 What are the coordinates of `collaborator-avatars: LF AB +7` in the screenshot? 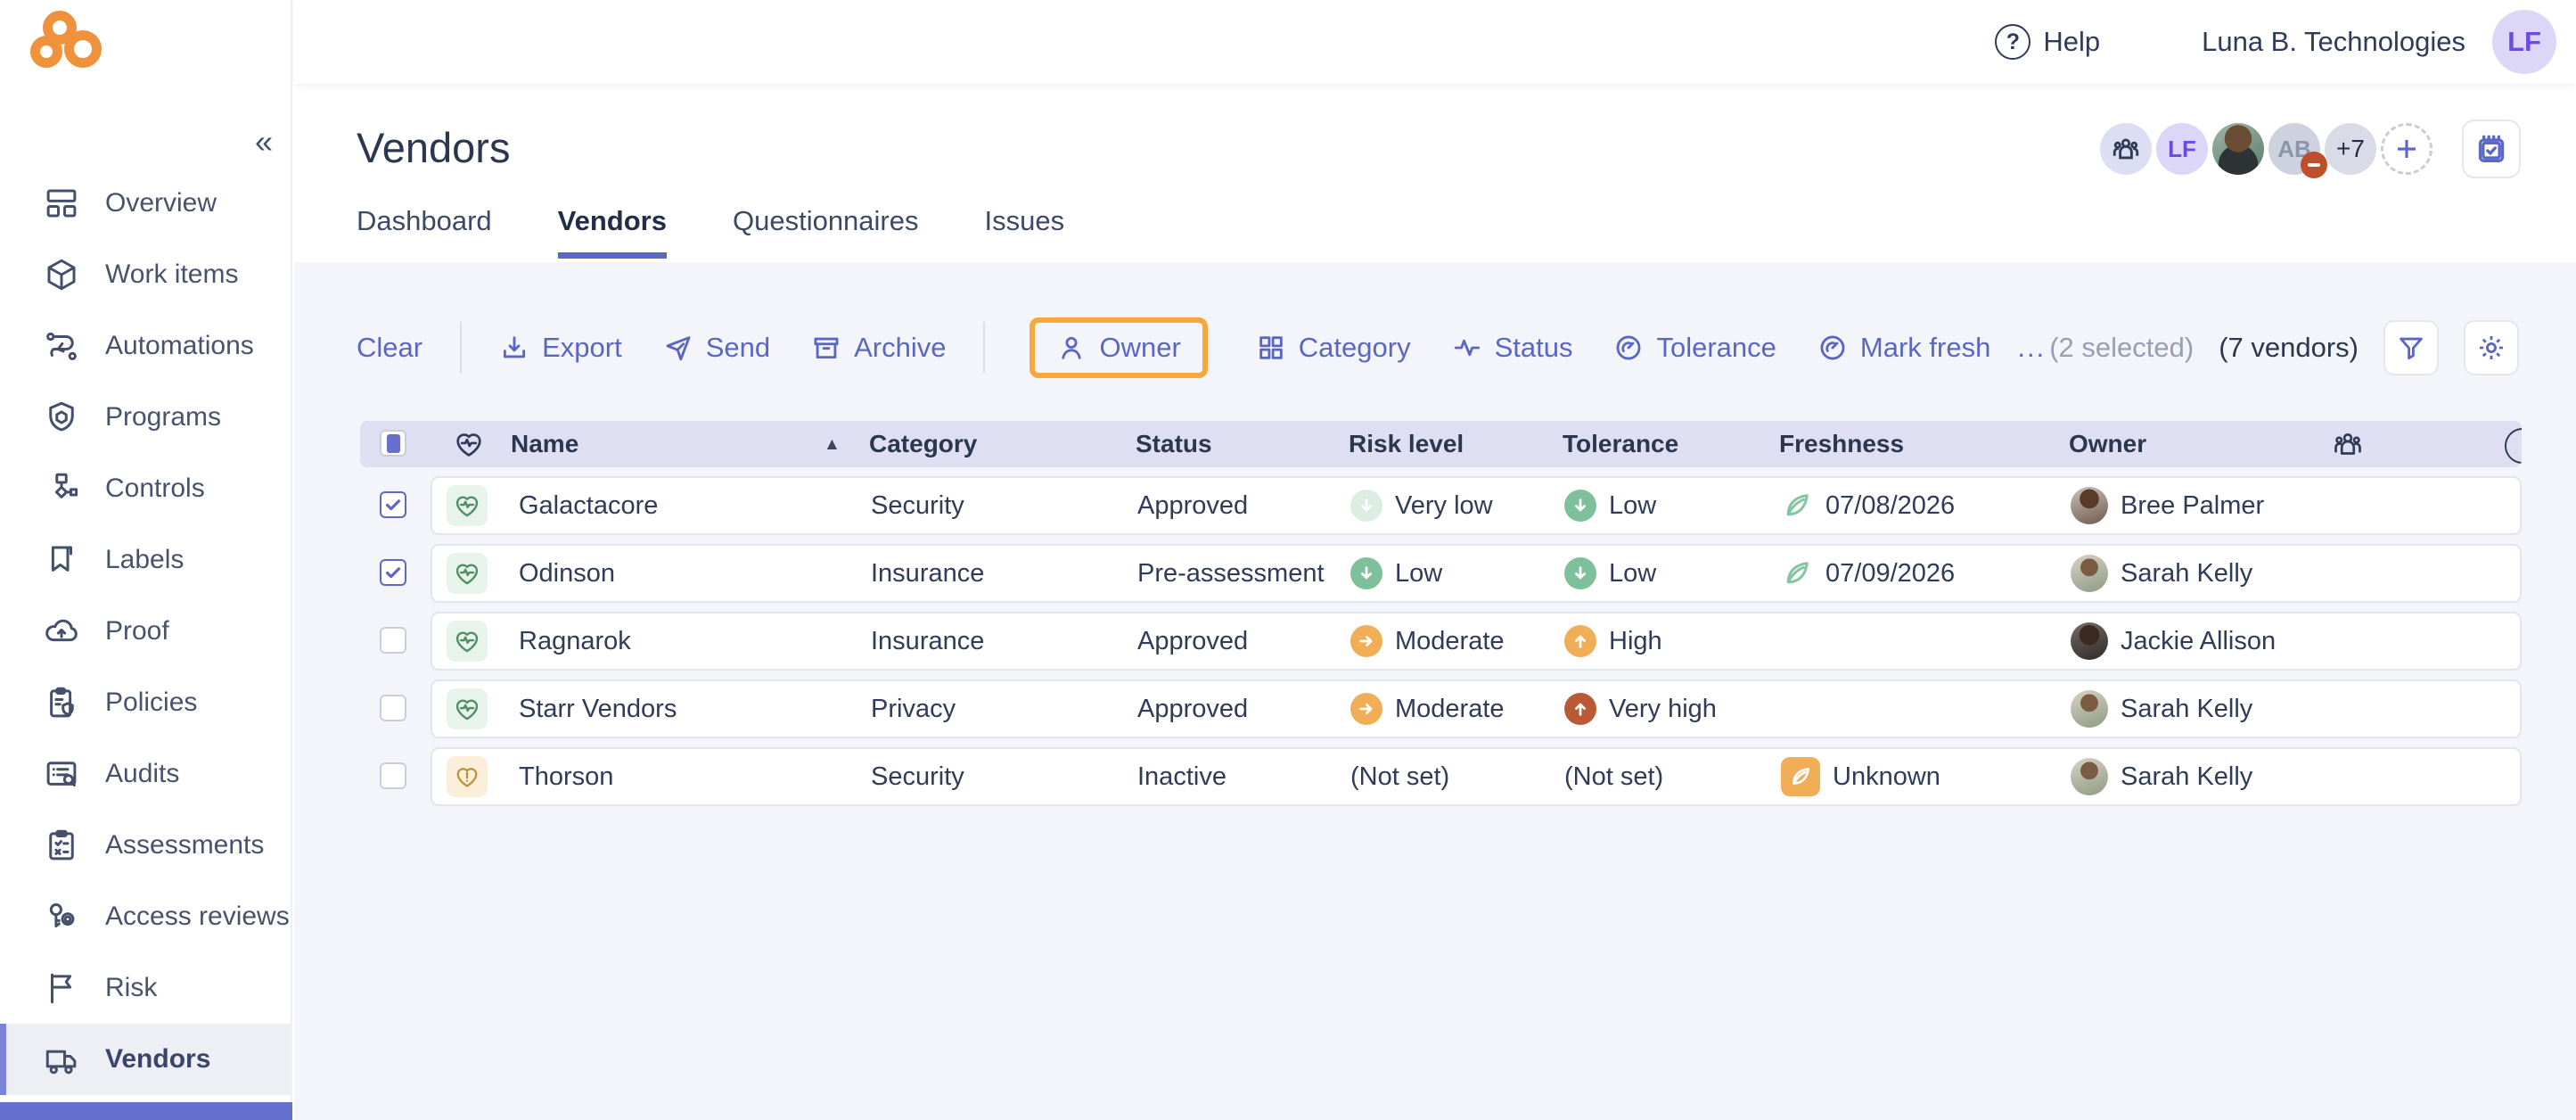 It's located at (2310, 149).